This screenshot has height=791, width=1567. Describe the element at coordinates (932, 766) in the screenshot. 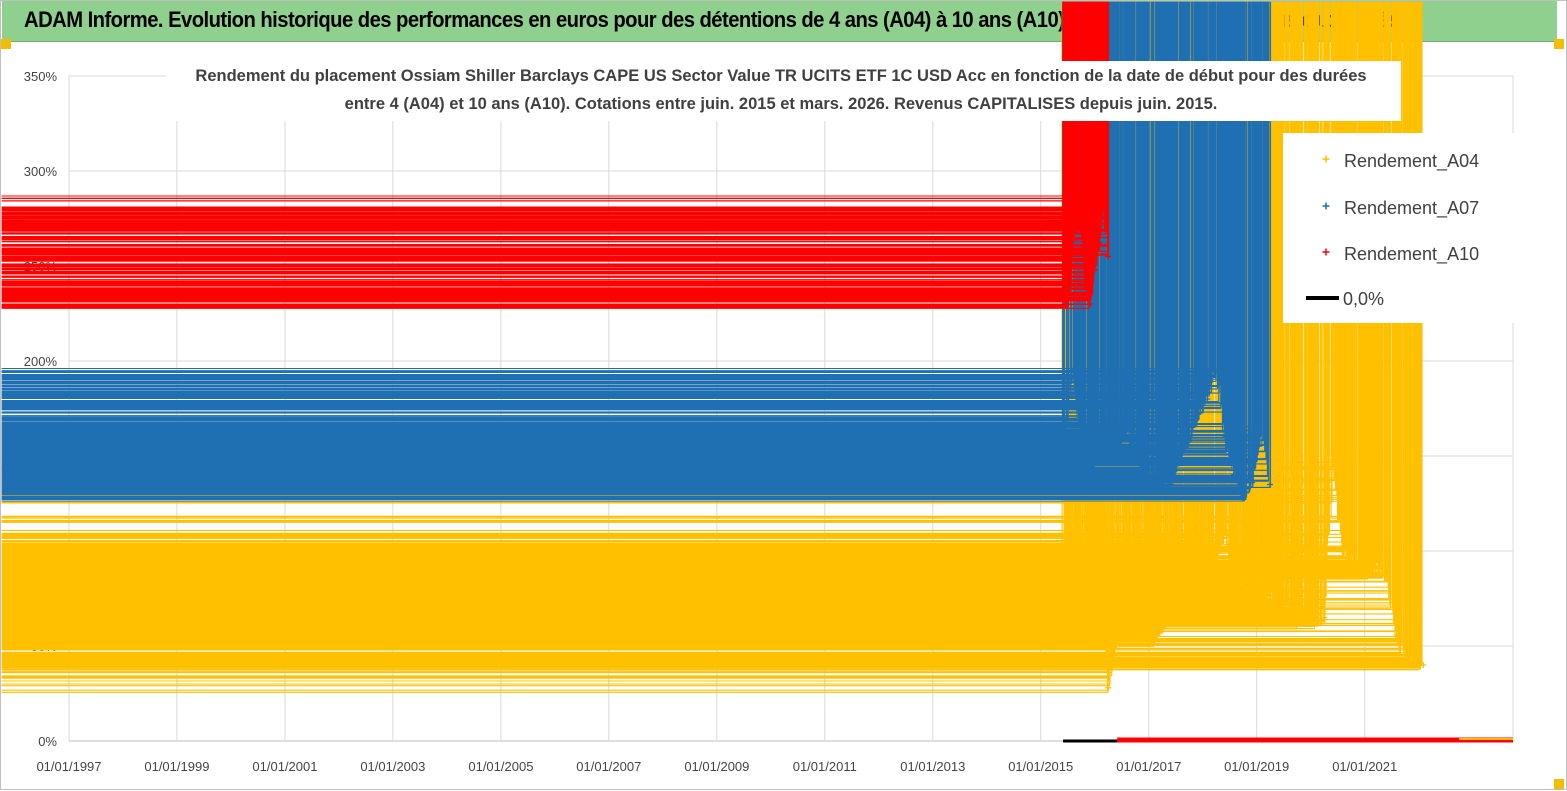

I see `x-tick-label: 01/01/2013` at that location.